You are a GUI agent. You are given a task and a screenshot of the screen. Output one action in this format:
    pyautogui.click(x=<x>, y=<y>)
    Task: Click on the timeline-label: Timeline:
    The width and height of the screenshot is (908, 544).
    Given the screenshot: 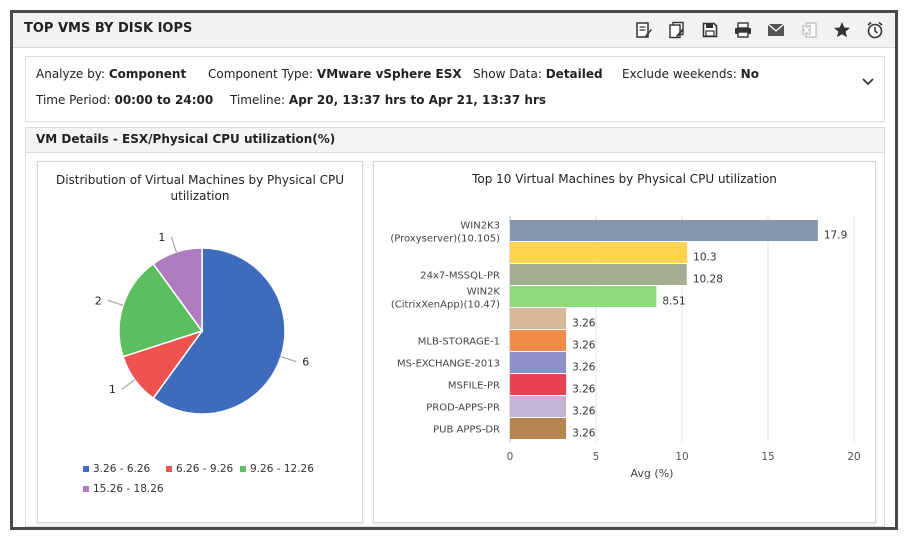 What is the action you would take?
    pyautogui.click(x=258, y=100)
    